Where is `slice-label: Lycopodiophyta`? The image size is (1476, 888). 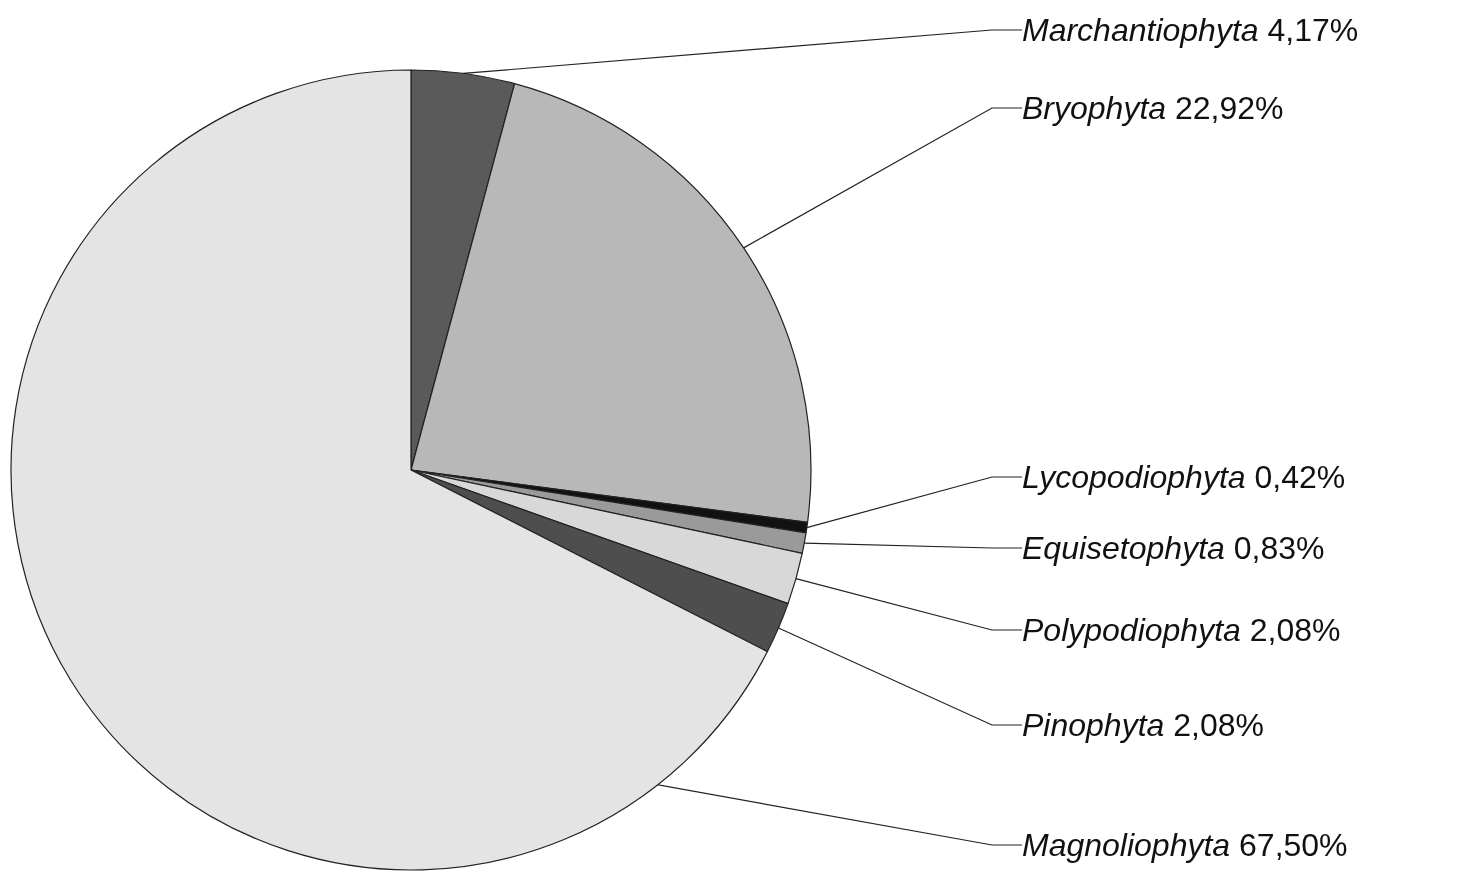 slice-label: Lycopodiophyta is located at coordinates (1134, 477).